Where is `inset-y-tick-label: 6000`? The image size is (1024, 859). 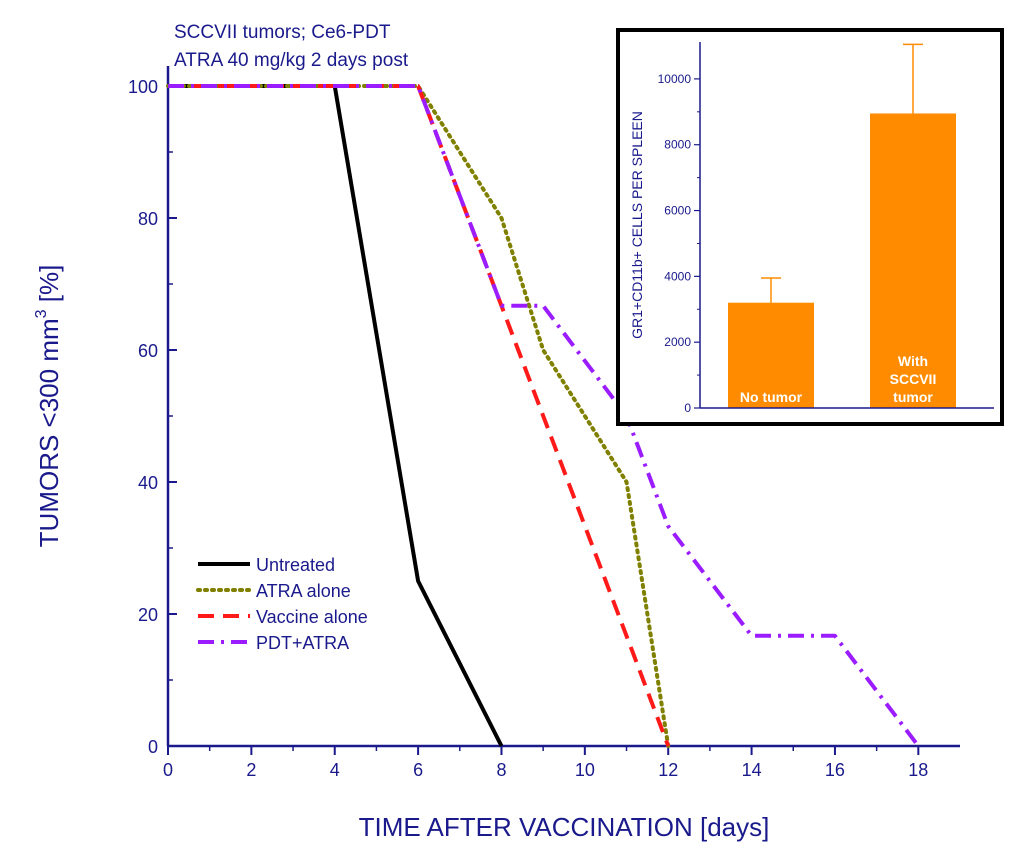
inset-y-tick-label: 6000 is located at coordinates (677, 211).